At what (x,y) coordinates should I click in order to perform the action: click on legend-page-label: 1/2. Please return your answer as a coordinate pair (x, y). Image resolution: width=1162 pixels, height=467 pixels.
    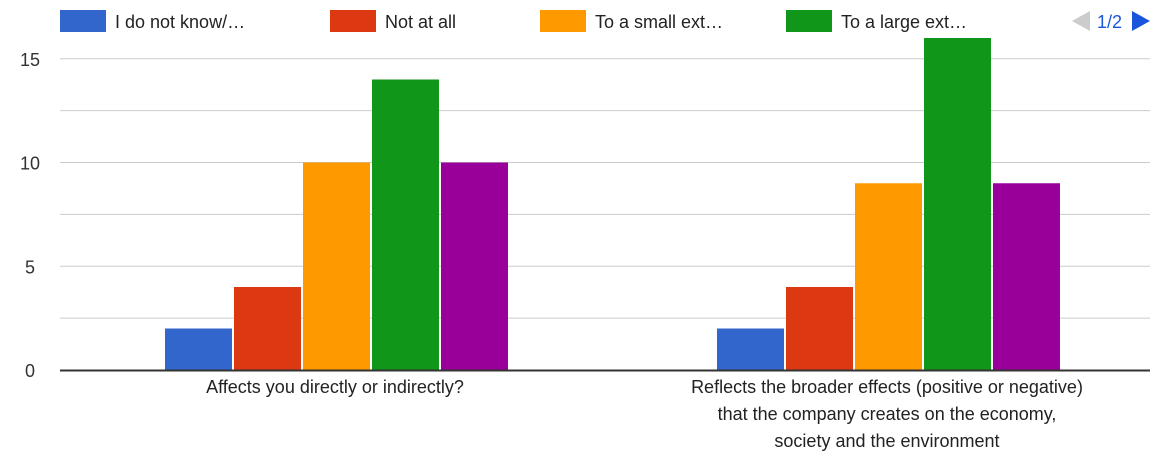
    Looking at the image, I should click on (1109, 22).